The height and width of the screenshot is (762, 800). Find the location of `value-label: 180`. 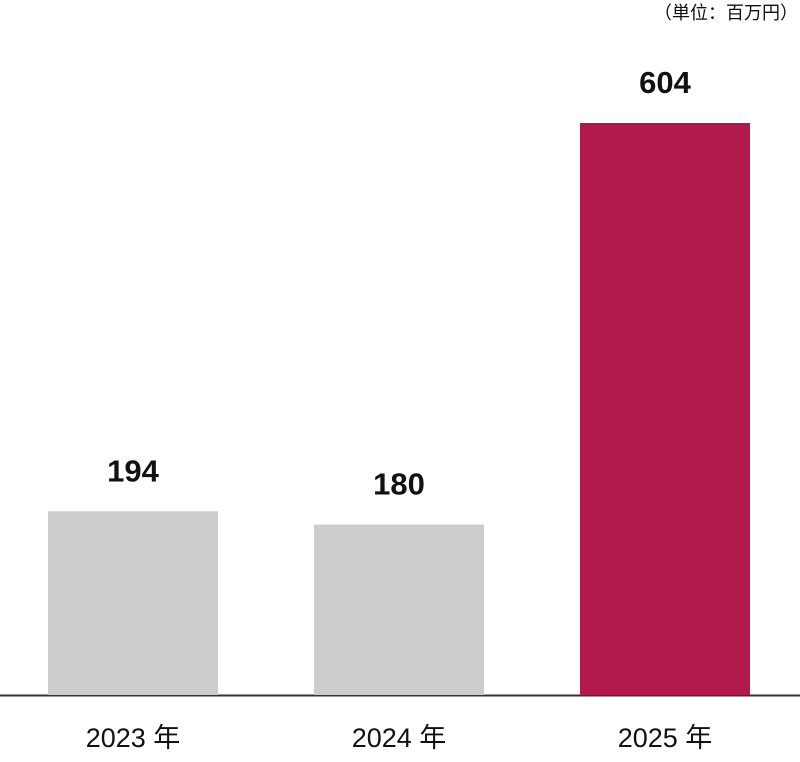

value-label: 180 is located at coordinates (399, 484).